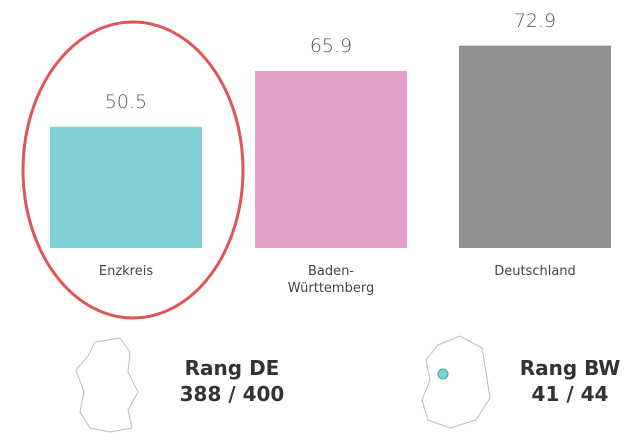 The width and height of the screenshot is (638, 447). Describe the element at coordinates (443, 374) in the screenshot. I see `enzkreis-marker` at that location.